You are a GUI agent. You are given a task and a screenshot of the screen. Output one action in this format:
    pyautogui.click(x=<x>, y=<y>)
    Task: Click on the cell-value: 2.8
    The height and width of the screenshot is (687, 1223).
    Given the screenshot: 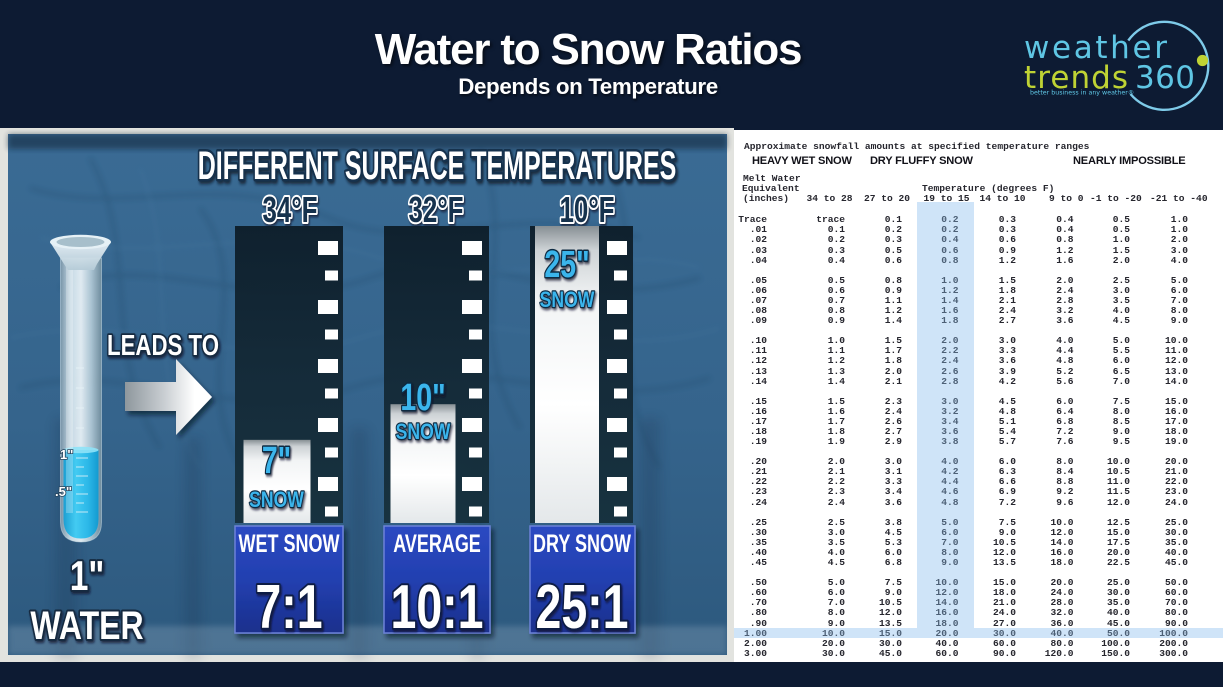 What is the action you would take?
    pyautogui.click(x=950, y=381)
    